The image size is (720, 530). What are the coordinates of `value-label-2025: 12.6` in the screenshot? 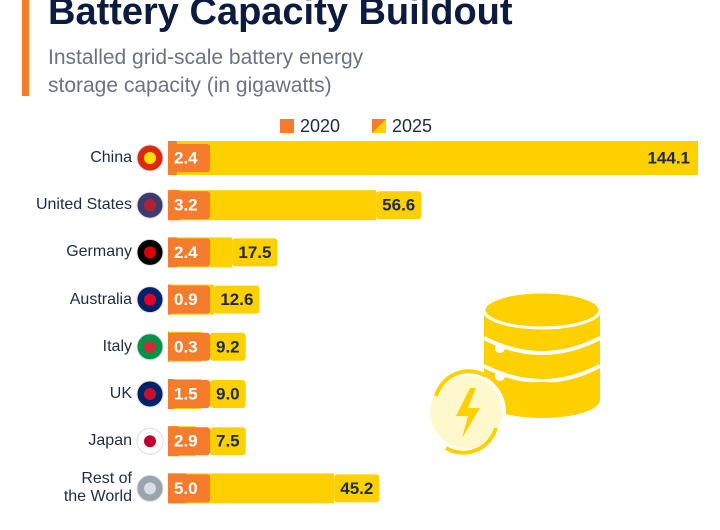 It's located at (236, 299).